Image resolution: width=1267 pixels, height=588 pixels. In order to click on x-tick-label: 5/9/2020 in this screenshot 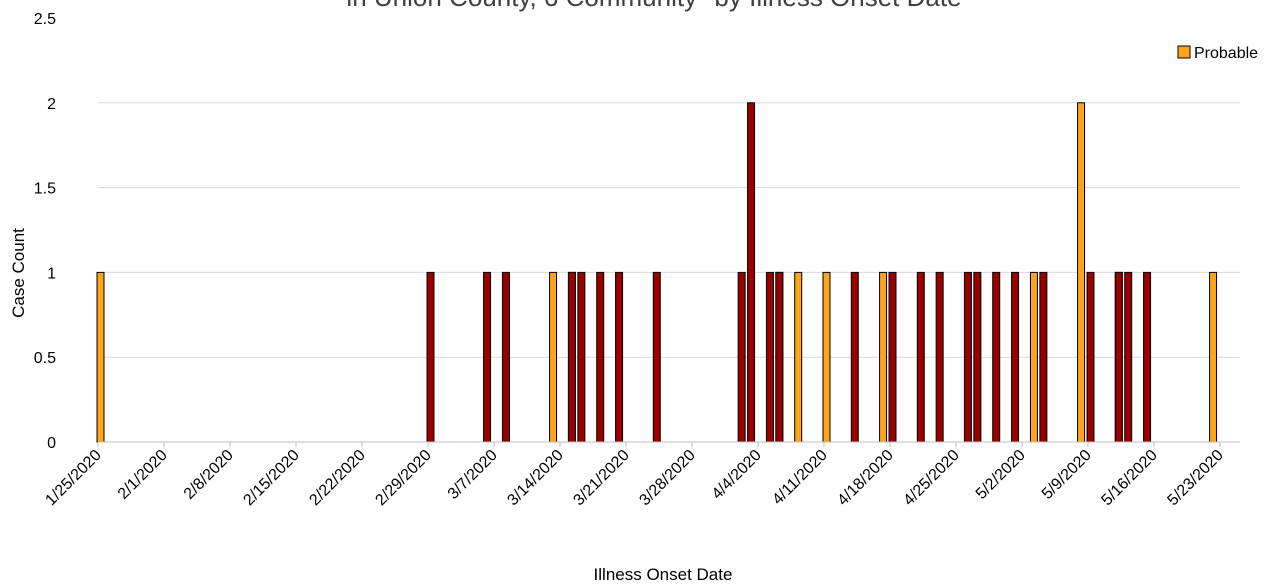, I will do `click(1067, 475)`.